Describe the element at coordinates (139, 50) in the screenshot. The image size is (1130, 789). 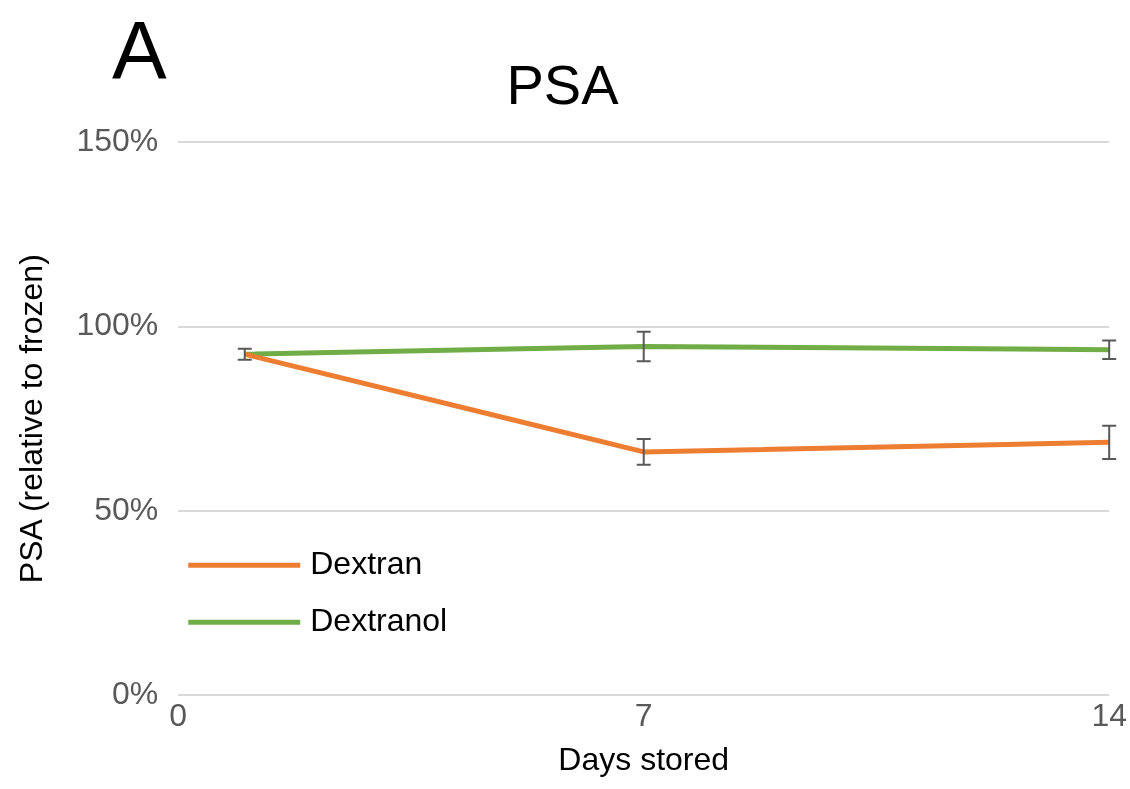
I see `text: A` at that location.